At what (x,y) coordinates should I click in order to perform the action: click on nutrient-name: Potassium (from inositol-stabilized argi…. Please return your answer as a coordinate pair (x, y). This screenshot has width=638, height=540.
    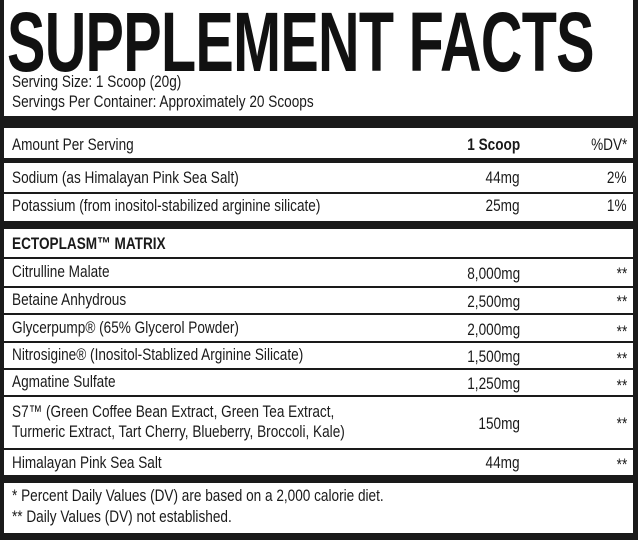
    Looking at the image, I should click on (166, 205).